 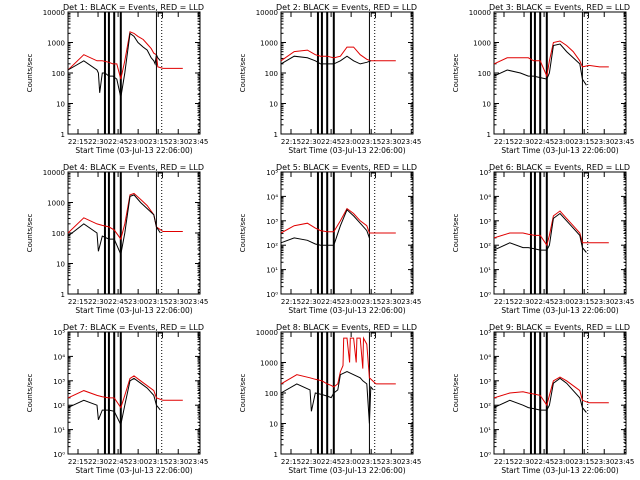 I want to click on chart-title: Det 1: BLACK = Events, RED = LLD, so click(x=133, y=7).